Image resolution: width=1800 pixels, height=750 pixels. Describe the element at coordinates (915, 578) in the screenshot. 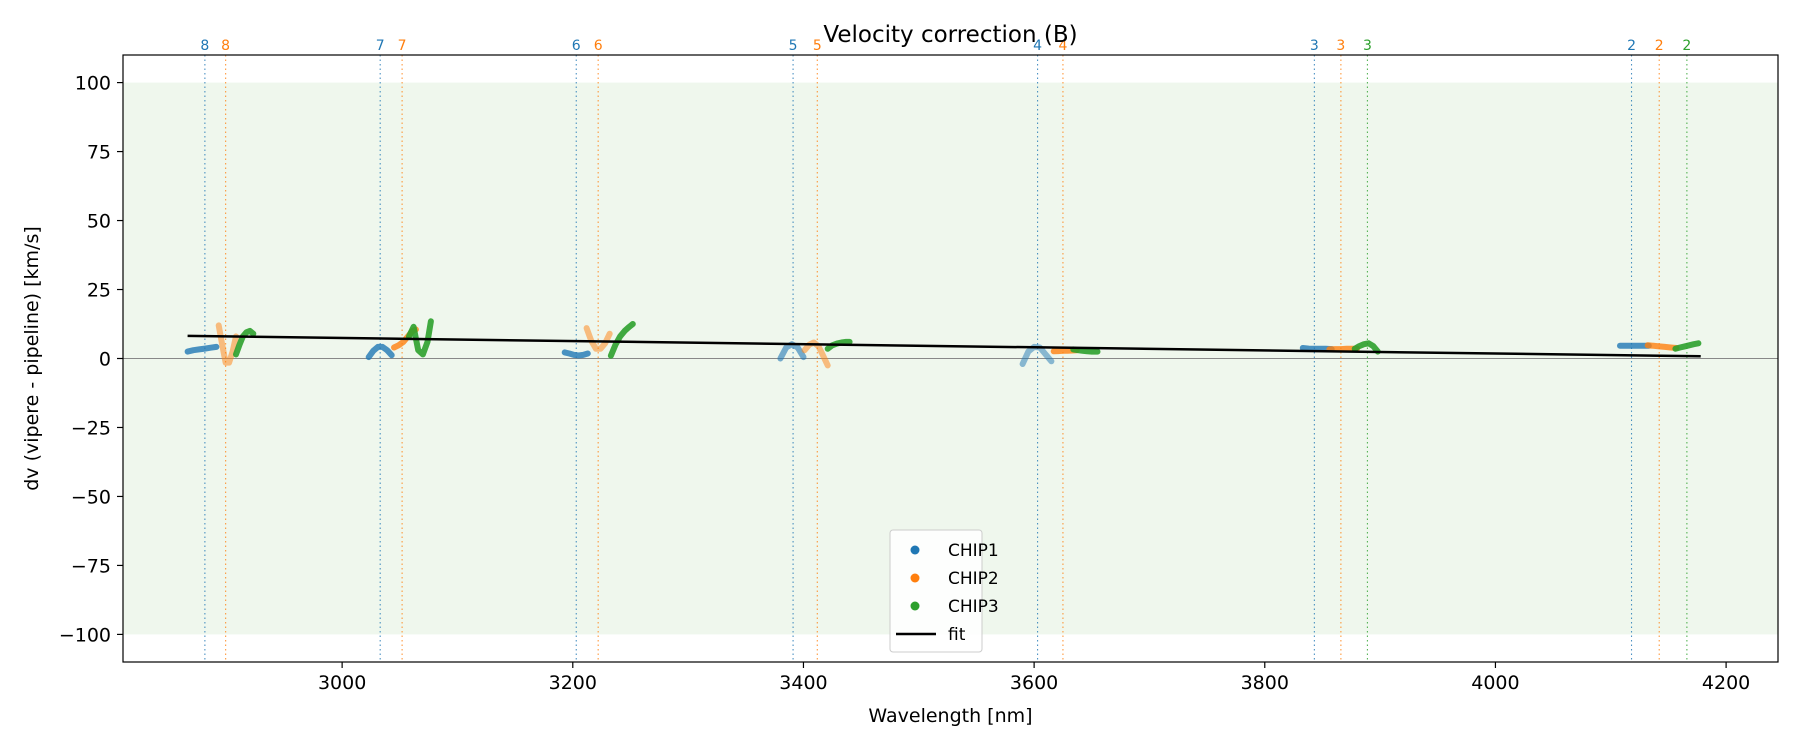

I see `legend-marker-chip2` at that location.